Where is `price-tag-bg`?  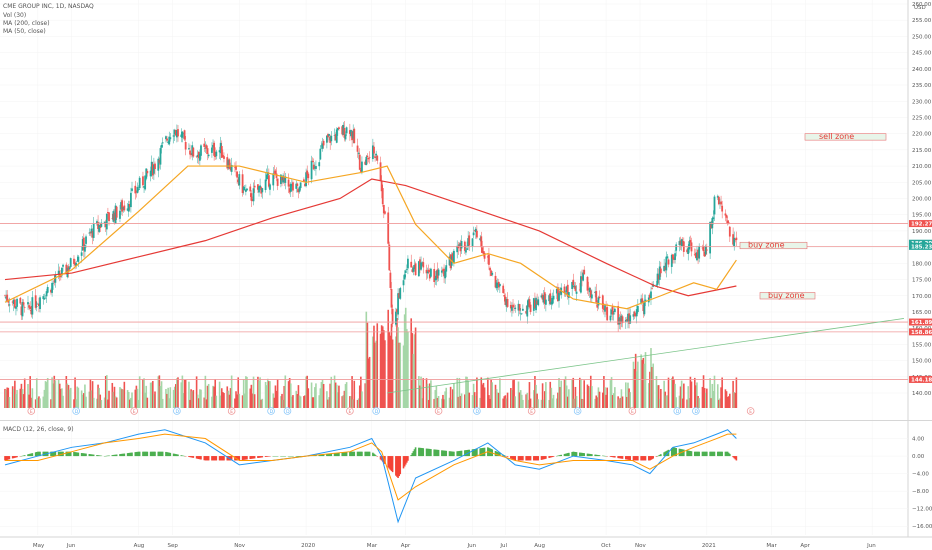
price-tag-bg is located at coordinates (920, 322).